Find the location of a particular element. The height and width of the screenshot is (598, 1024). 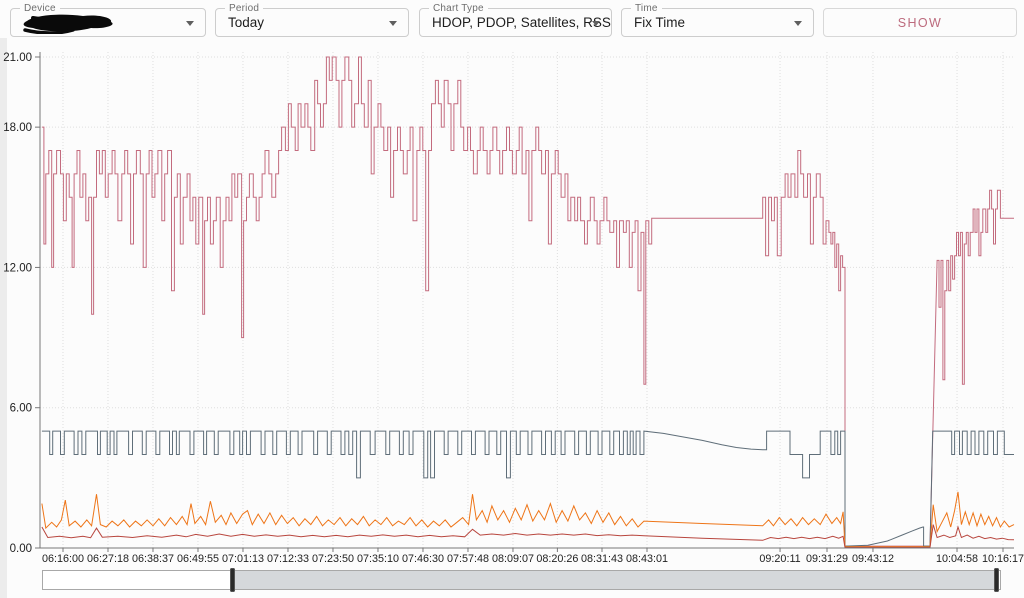

y-axis-tick-label: 12.00 is located at coordinates (17, 268).